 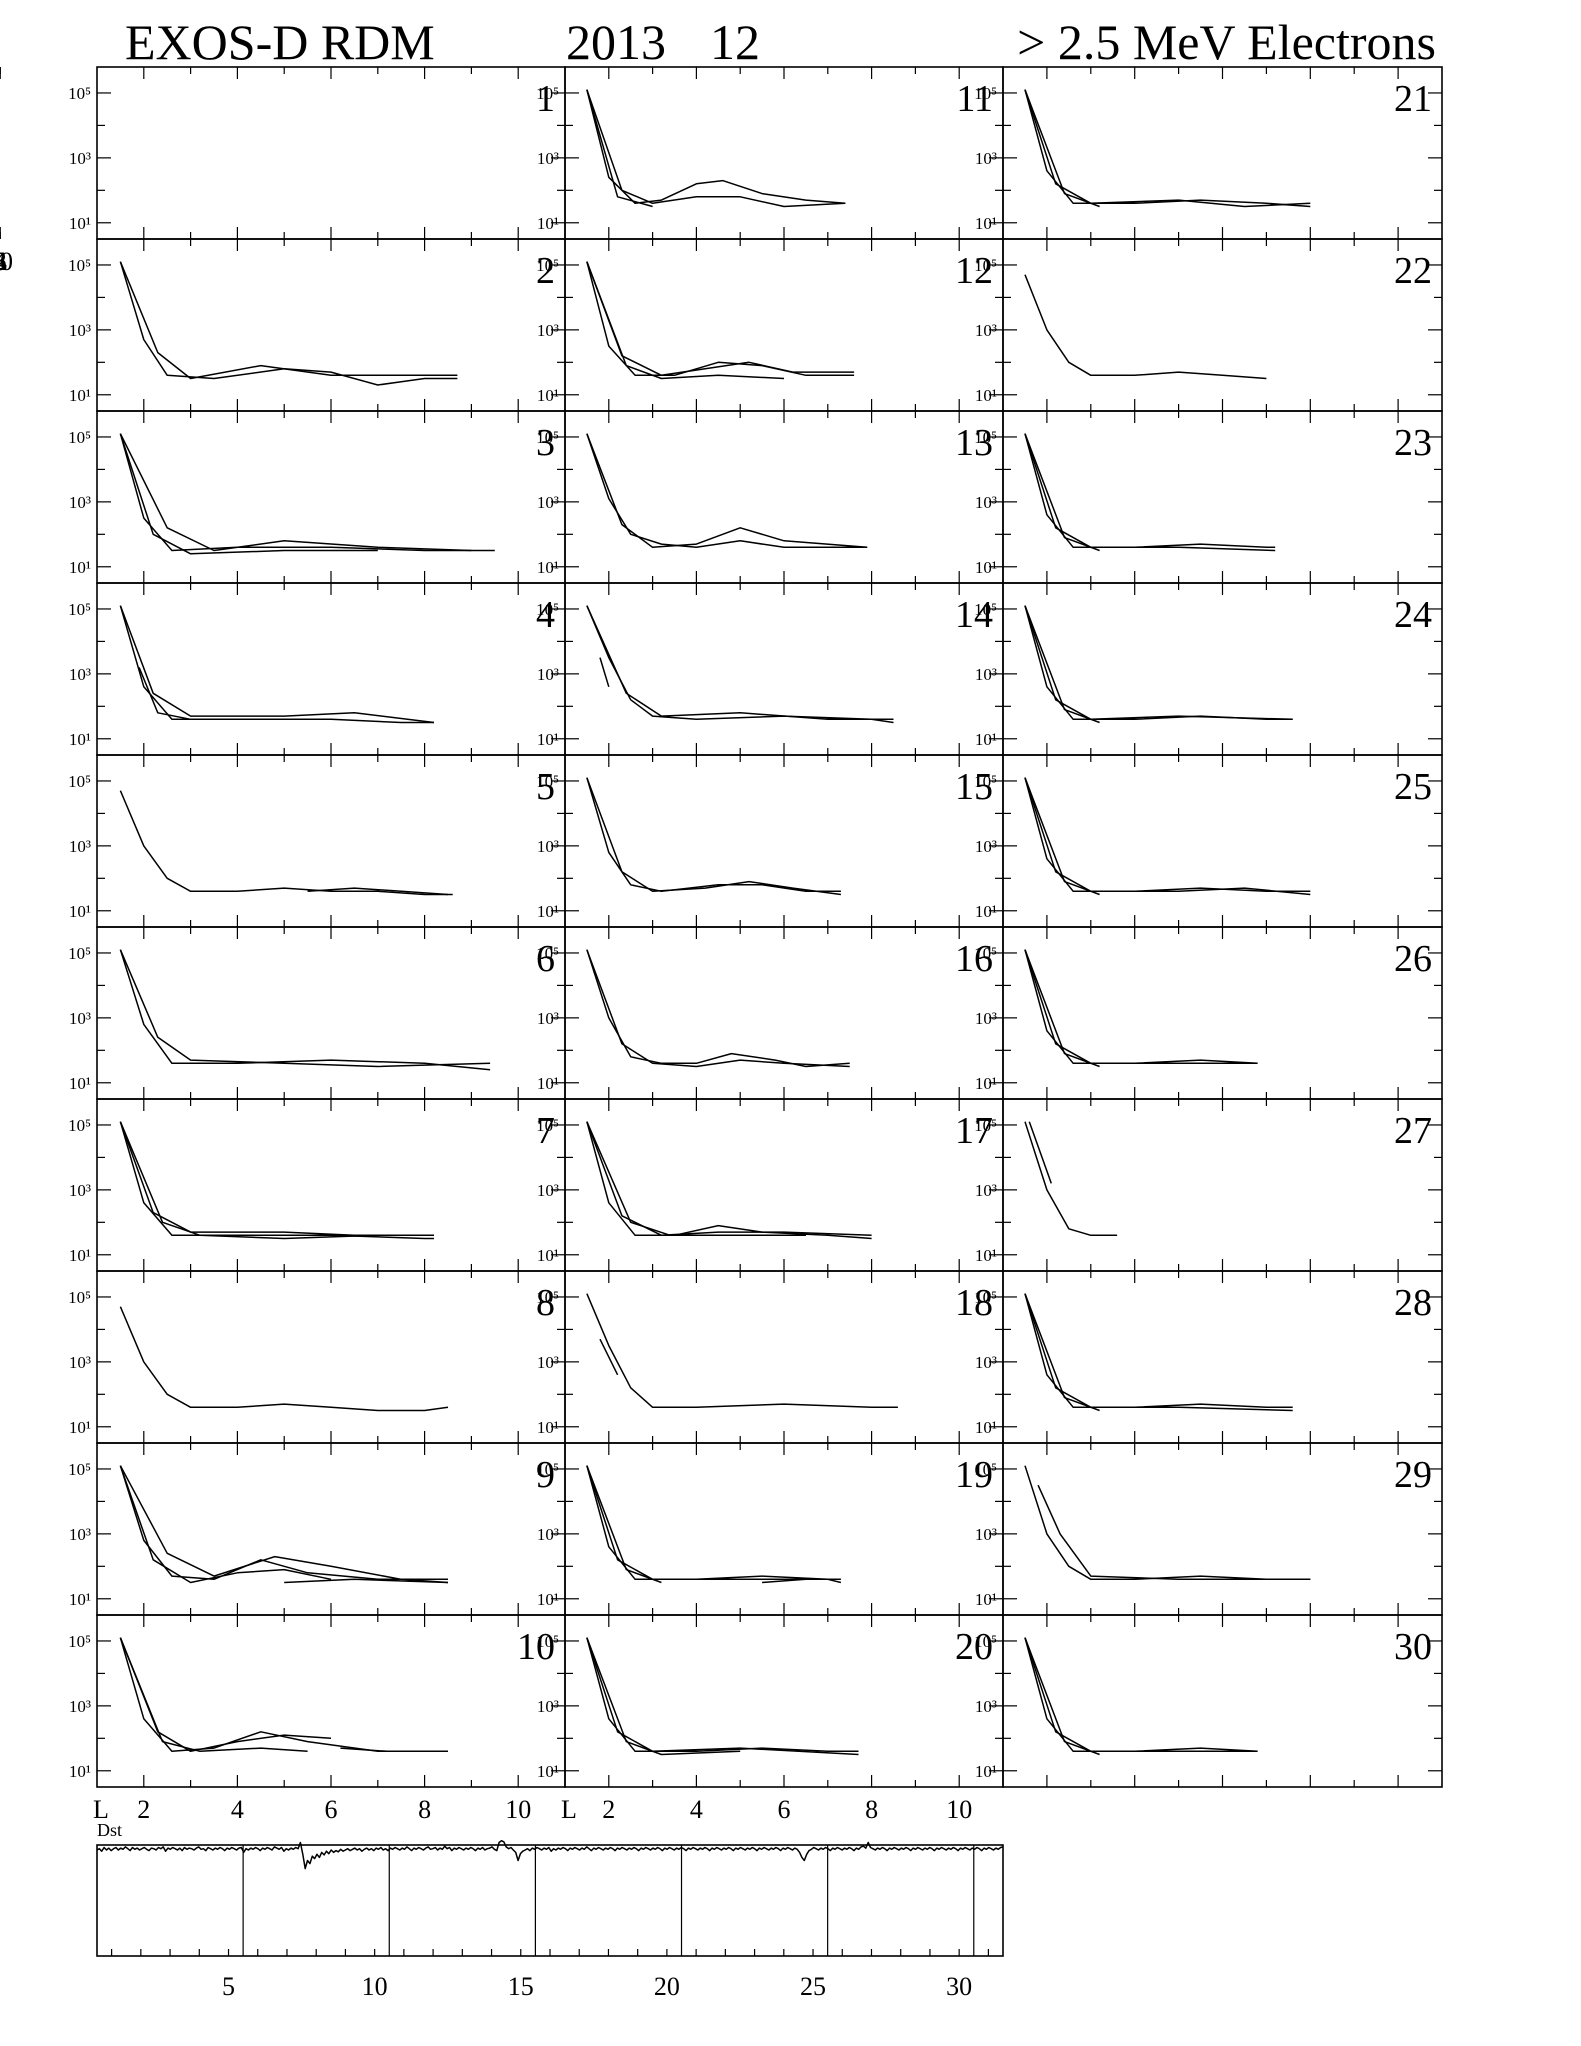 I want to click on panel-day-14: 10⁵ 10³ 10¹ 14, so click(x=770, y=669).